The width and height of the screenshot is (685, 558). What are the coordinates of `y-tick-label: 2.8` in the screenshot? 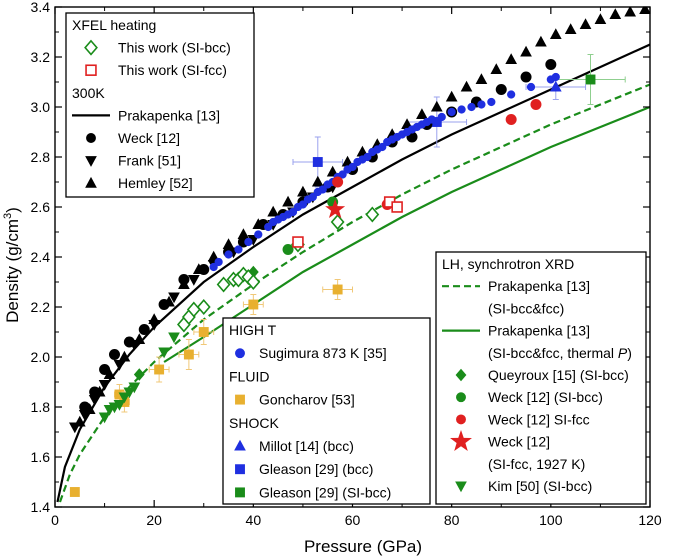 It's located at (41, 157).